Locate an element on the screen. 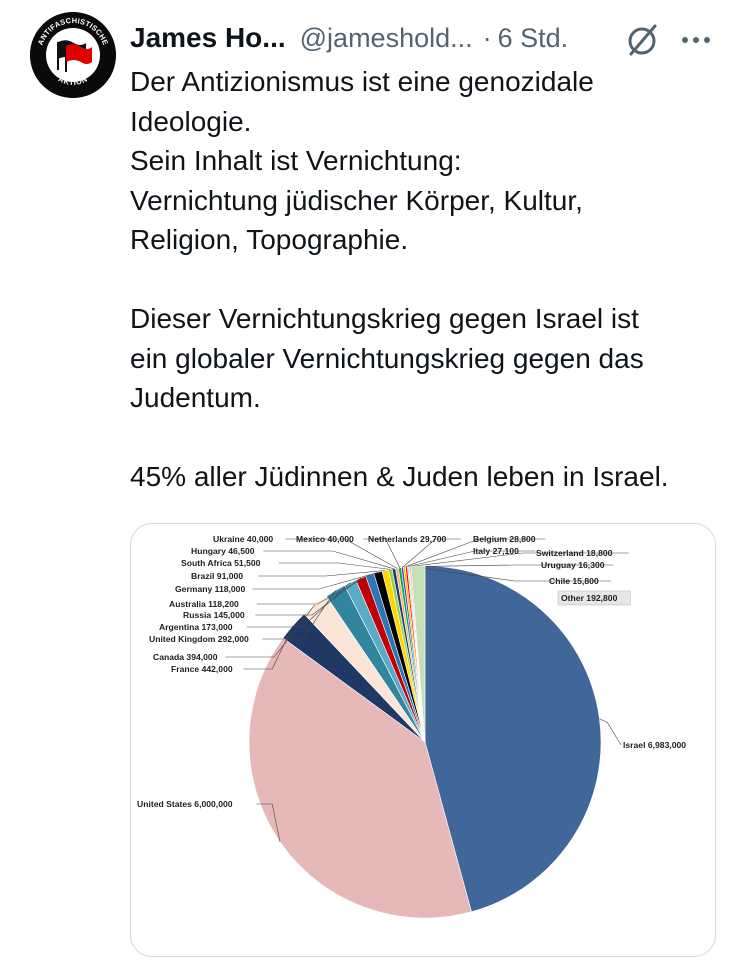 The height and width of the screenshot is (979, 750). data-label-russia: Russia 145,000 is located at coordinates (214, 615).